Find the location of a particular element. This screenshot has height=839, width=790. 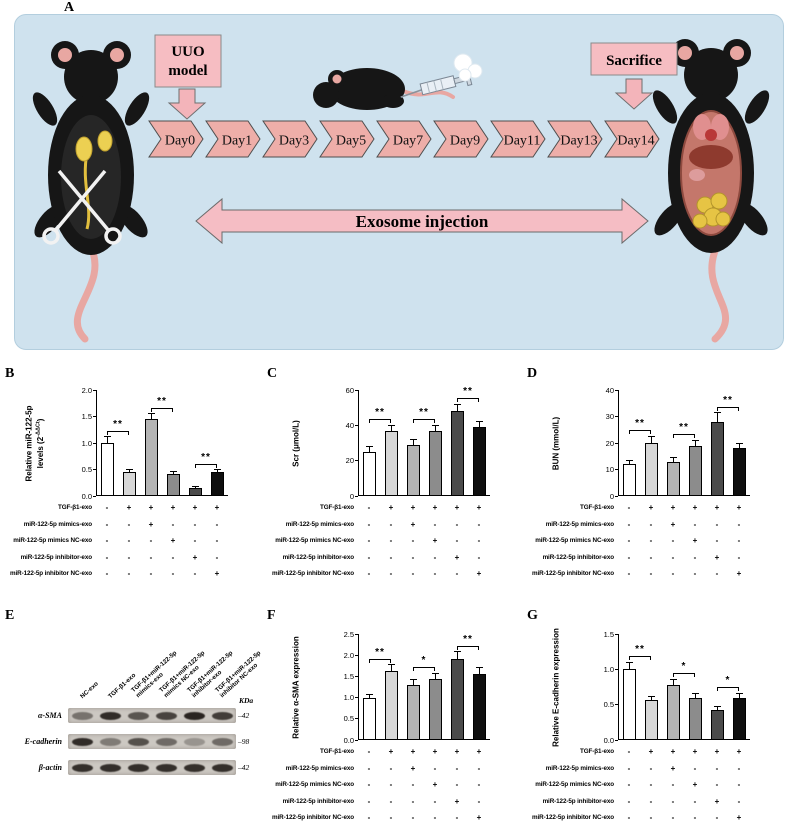

y-axis-label: Relative E-cadherin expression is located at coordinates (556, 687).